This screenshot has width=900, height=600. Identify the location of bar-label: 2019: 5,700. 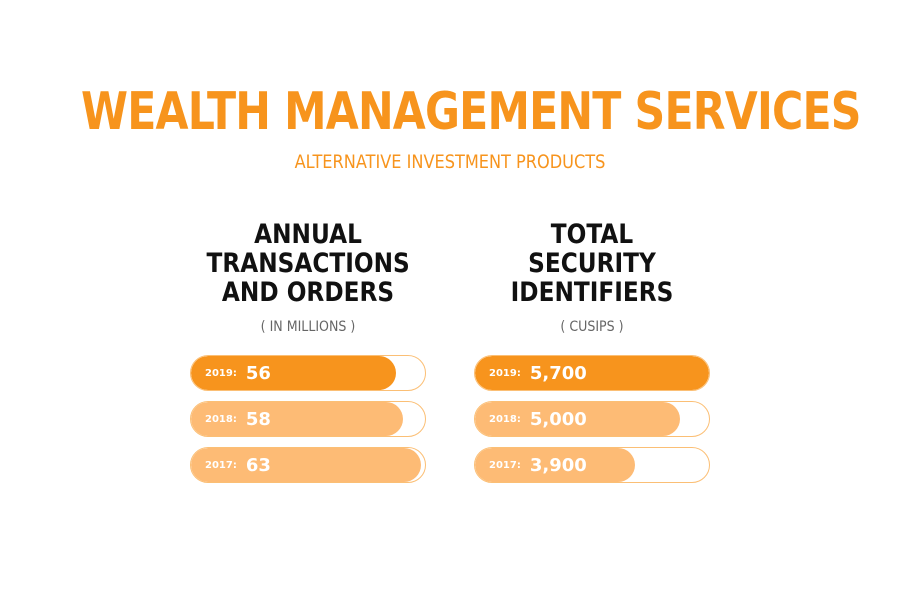
(538, 373).